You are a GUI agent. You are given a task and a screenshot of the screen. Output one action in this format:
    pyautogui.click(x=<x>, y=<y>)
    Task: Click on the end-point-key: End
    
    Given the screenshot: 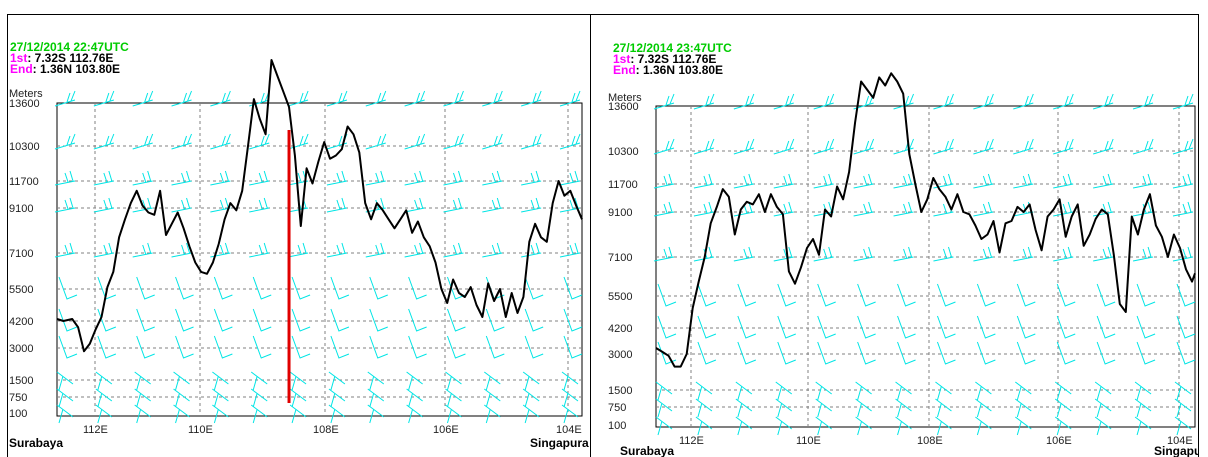 What is the action you would take?
    pyautogui.click(x=21, y=69)
    